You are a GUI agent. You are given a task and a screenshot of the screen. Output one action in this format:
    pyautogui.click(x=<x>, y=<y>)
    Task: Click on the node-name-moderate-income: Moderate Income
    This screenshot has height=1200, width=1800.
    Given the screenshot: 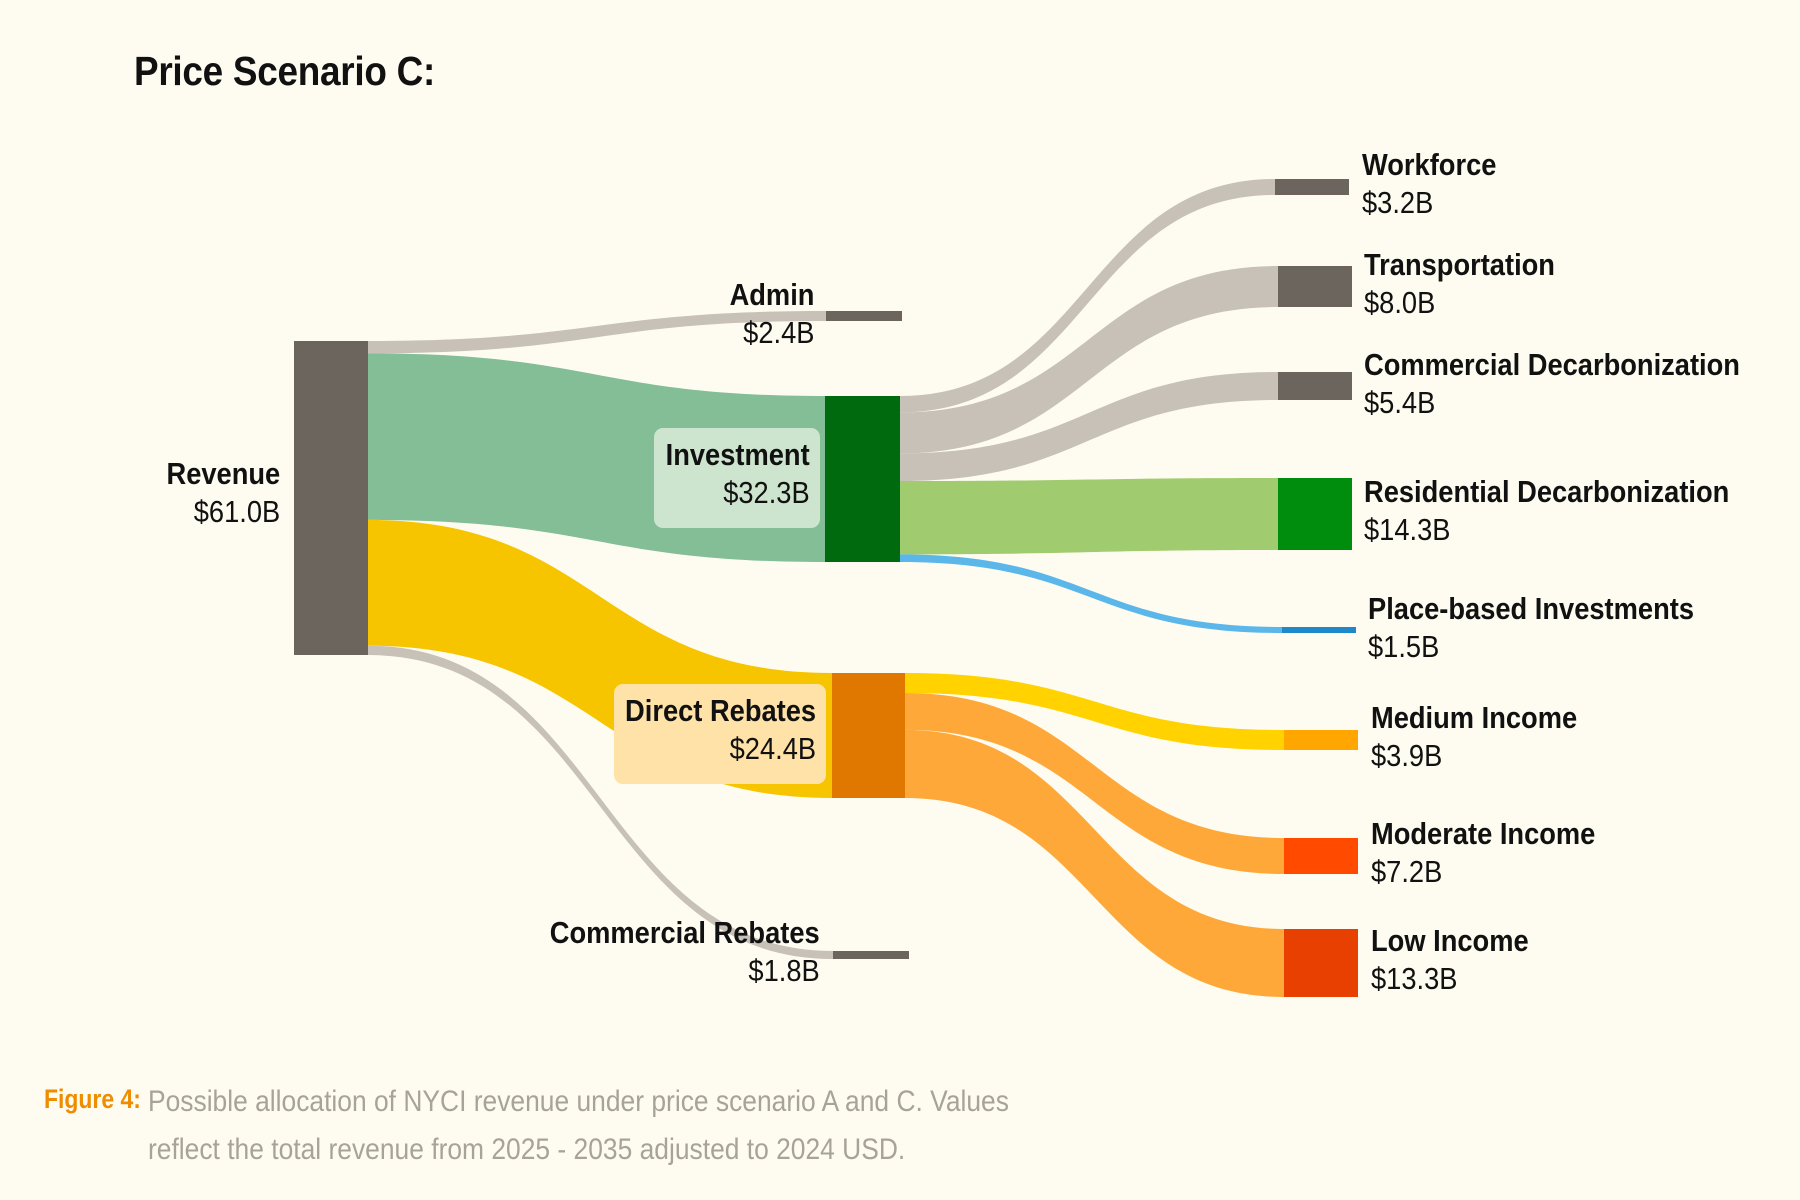 What is the action you would take?
    pyautogui.click(x=1483, y=833)
    